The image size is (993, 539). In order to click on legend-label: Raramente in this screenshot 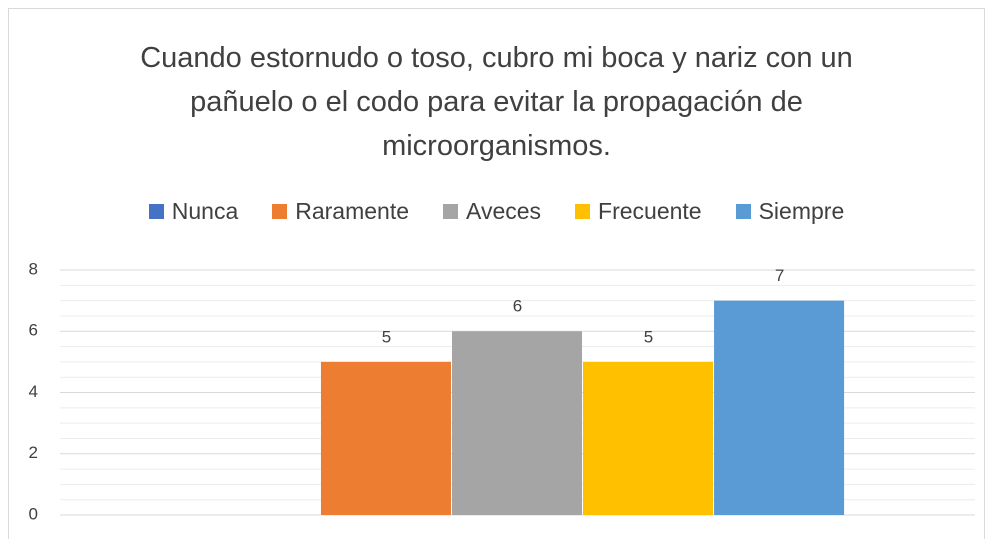, I will do `click(352, 211)`.